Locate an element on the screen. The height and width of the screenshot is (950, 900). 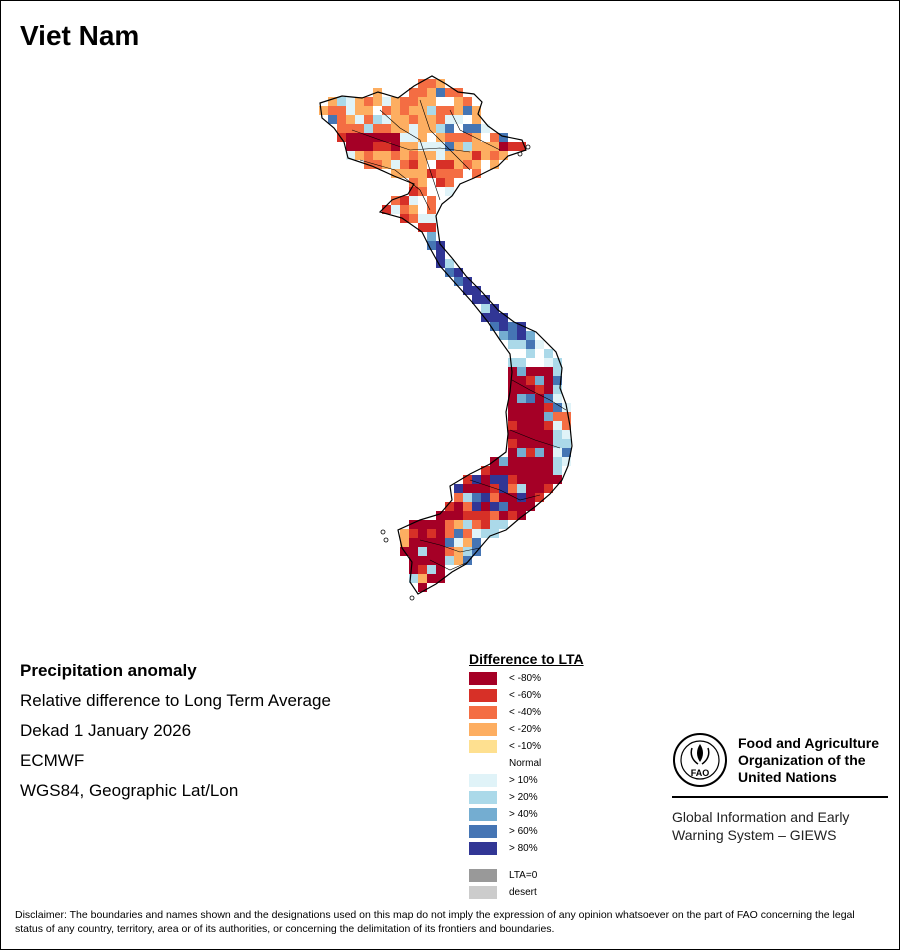
legend-item-label: < -10% is located at coordinates (525, 746).